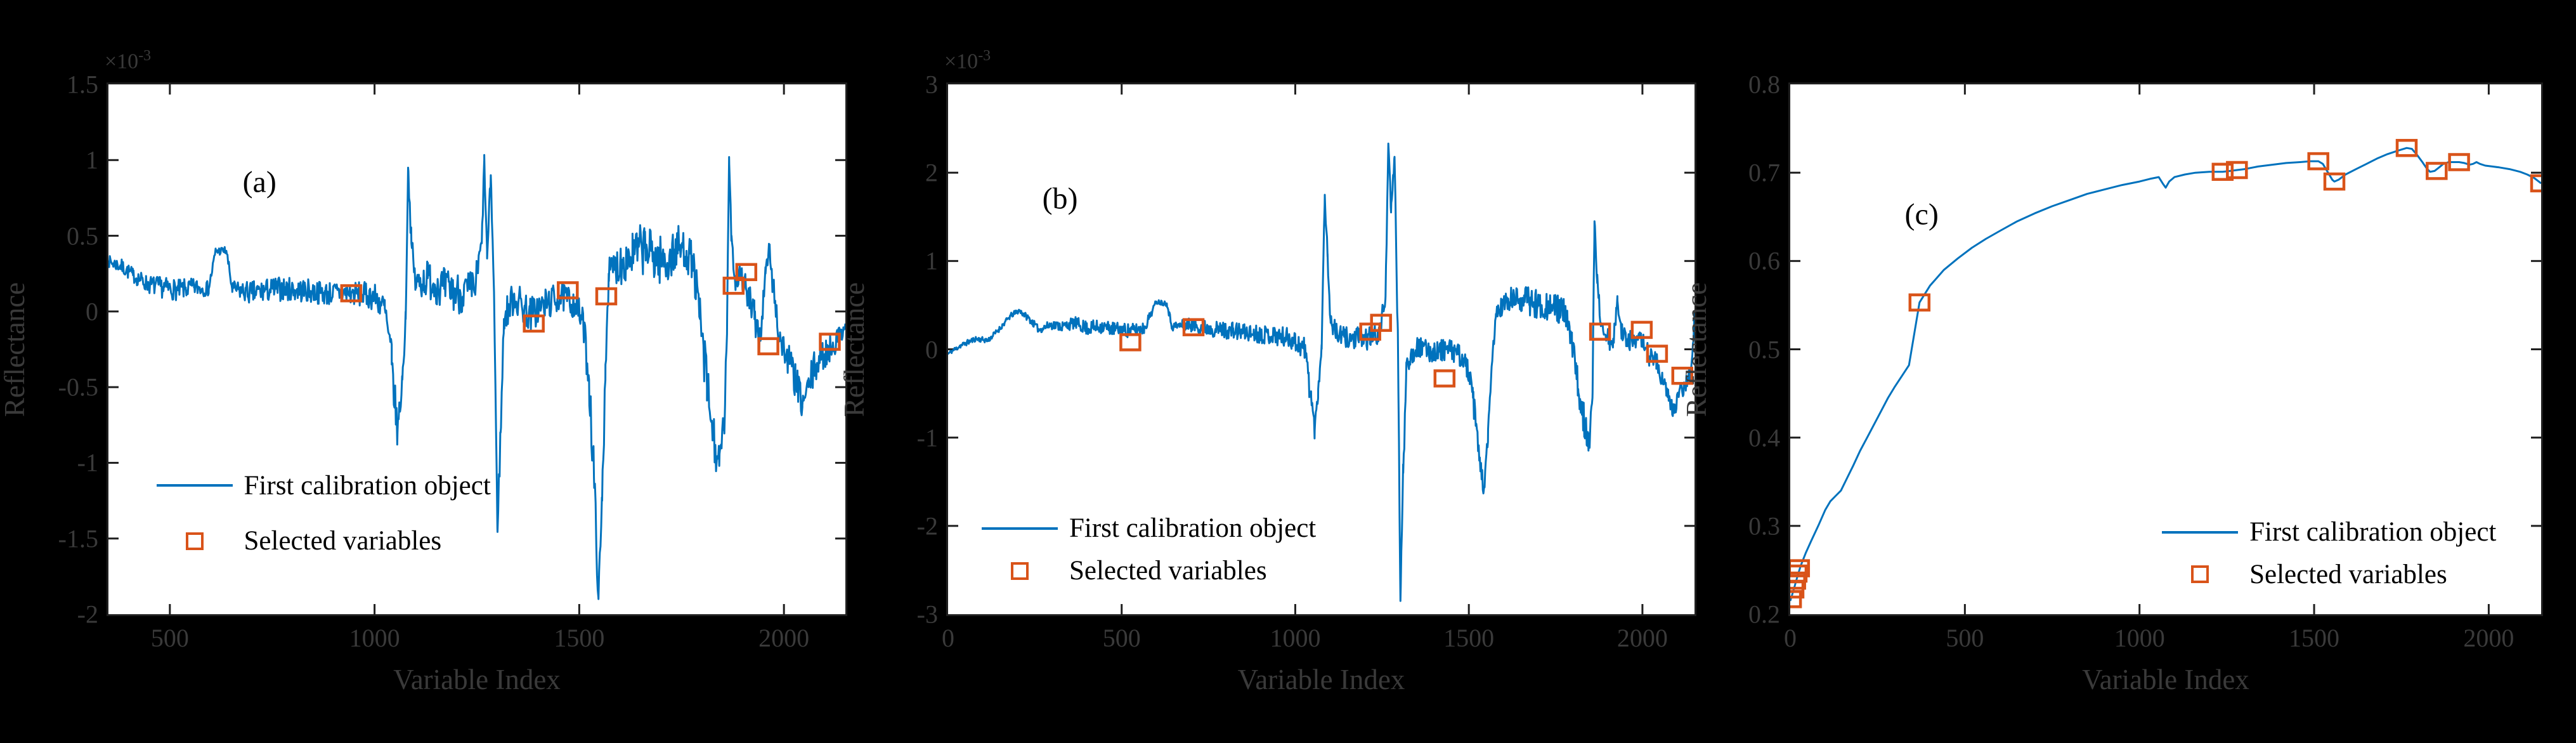 The height and width of the screenshot is (743, 2576). I want to click on y-tick-label: -1.5, so click(78, 538).